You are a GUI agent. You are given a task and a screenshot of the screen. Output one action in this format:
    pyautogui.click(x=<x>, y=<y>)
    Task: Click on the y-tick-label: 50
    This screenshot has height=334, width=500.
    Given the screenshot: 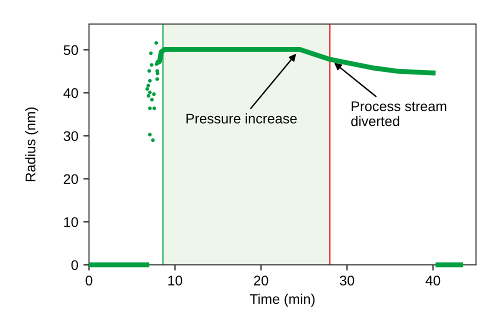 What is the action you would take?
    pyautogui.click(x=71, y=50)
    